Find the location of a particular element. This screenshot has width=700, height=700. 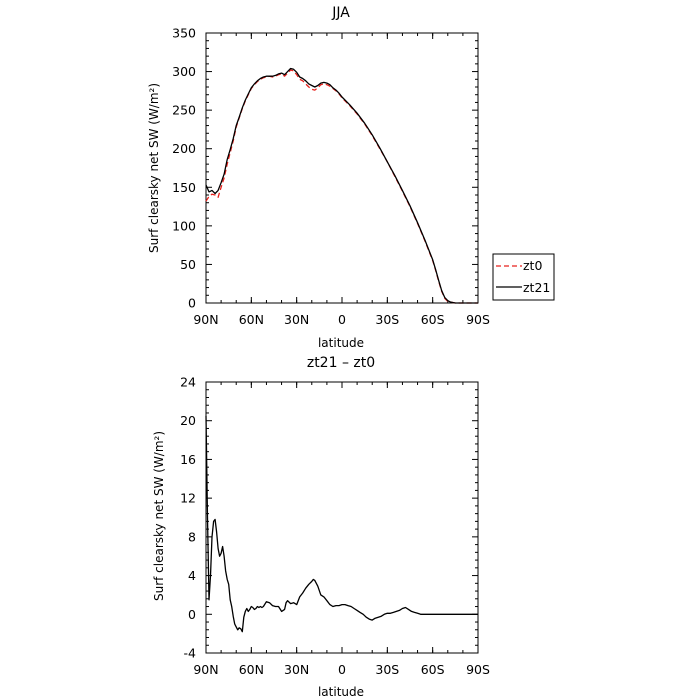

bottom-chart-title: zt21 – zt0 is located at coordinates (341, 363).